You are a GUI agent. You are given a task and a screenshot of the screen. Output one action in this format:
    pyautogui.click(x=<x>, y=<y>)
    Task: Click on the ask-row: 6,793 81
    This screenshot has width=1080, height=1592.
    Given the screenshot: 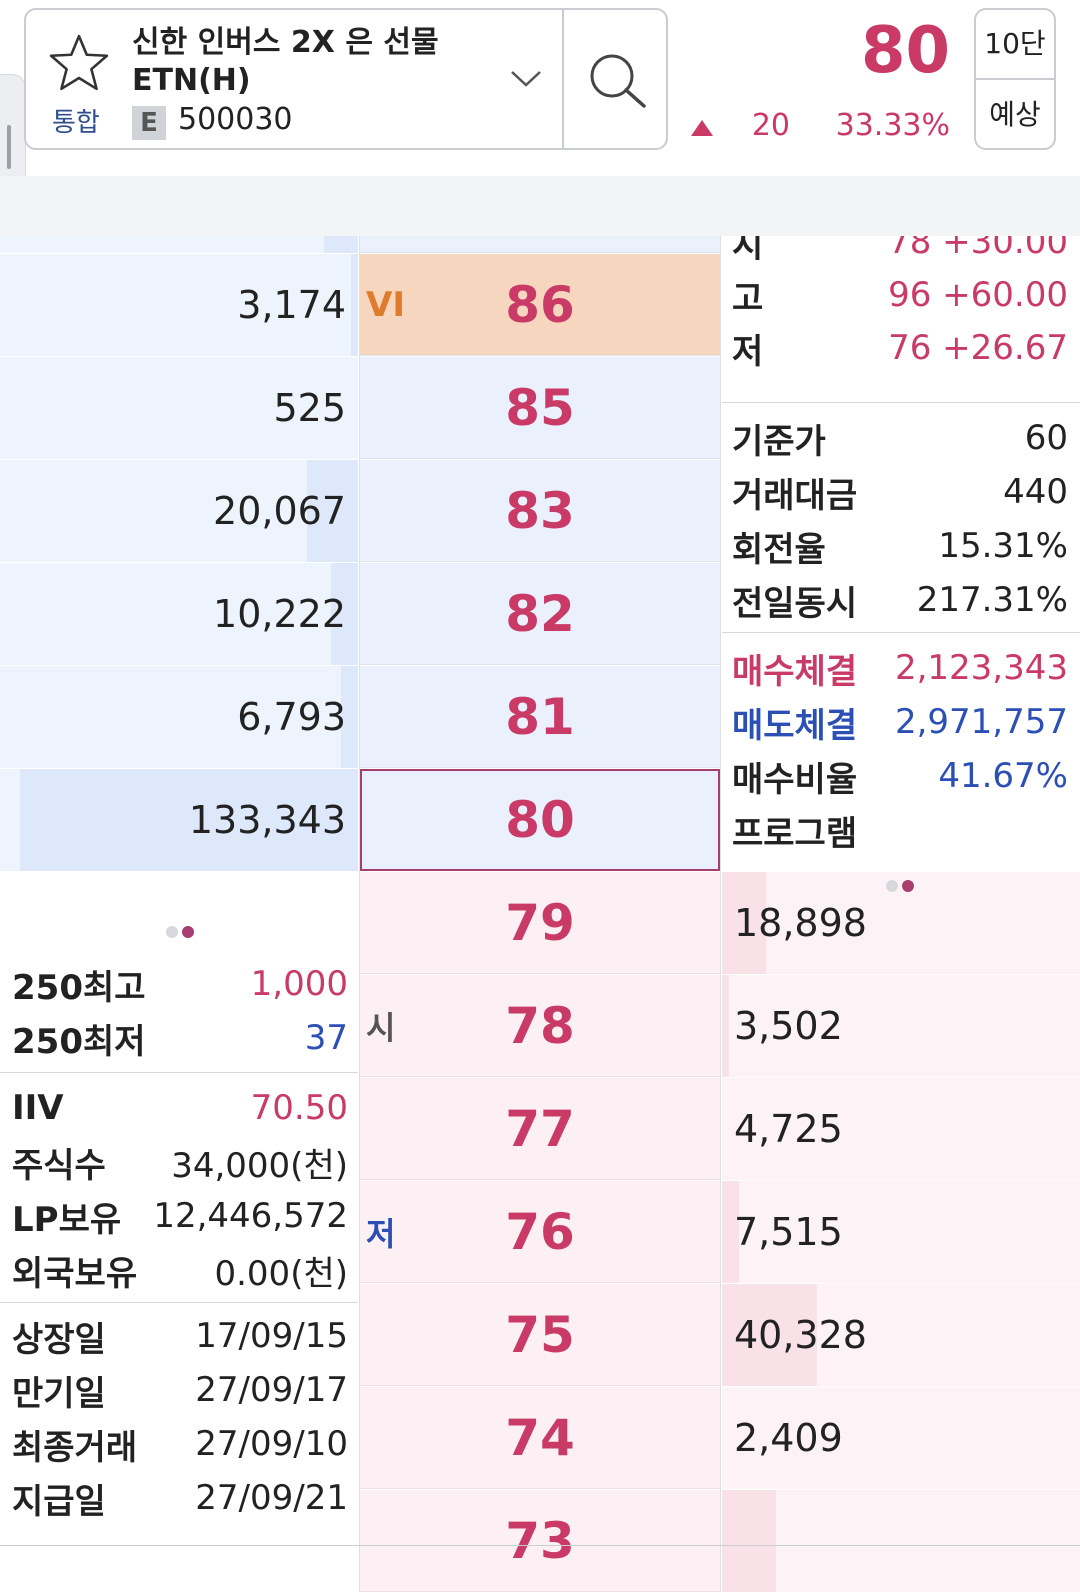 What is the action you would take?
    pyautogui.click(x=360, y=717)
    